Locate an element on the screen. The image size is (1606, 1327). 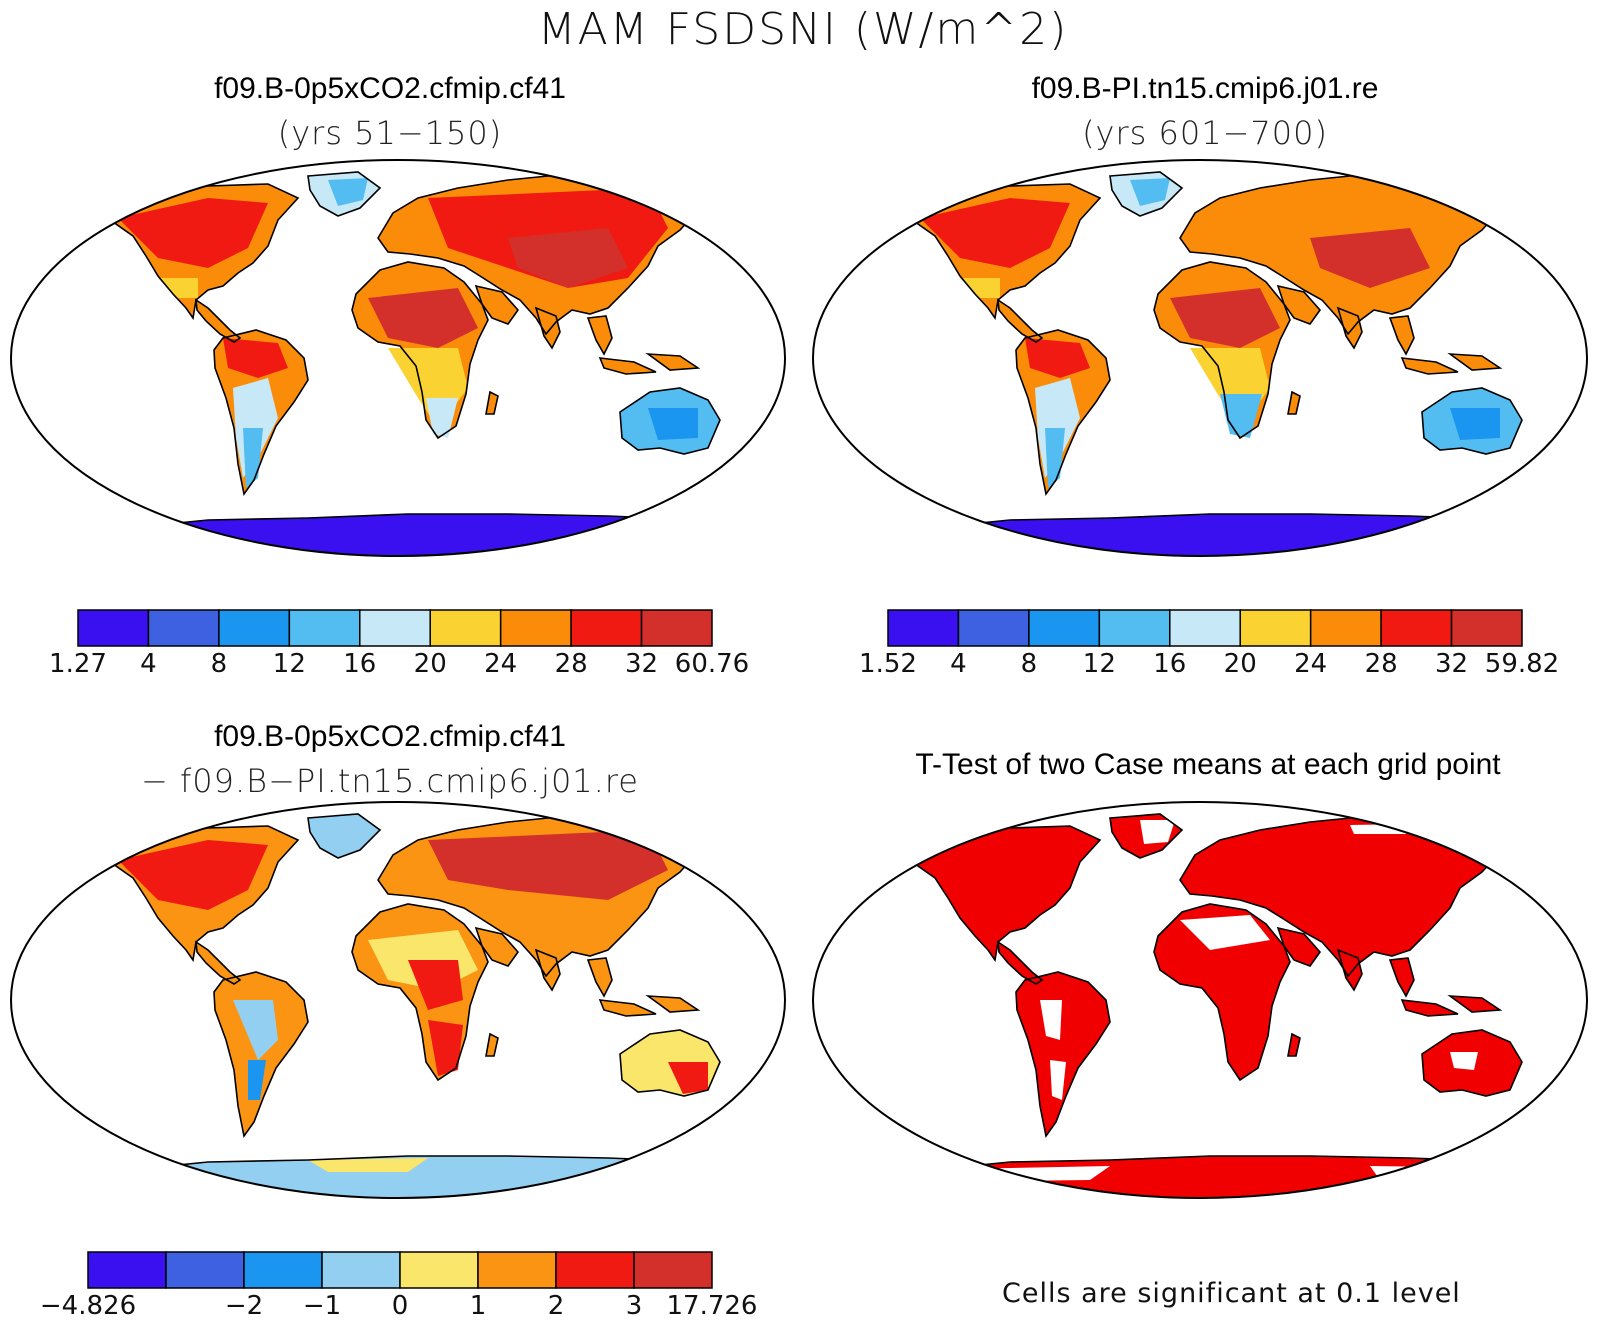
map-difference is located at coordinates (398, 1000).